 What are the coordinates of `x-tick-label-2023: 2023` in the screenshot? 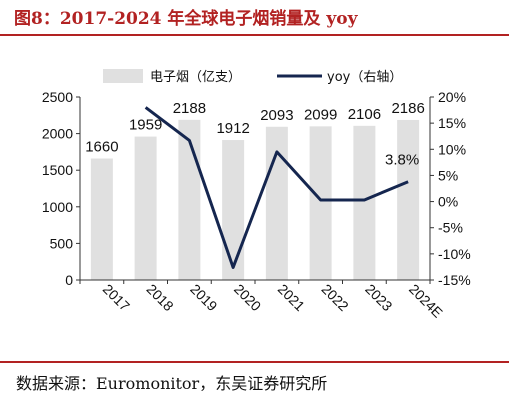 It's located at (378, 297).